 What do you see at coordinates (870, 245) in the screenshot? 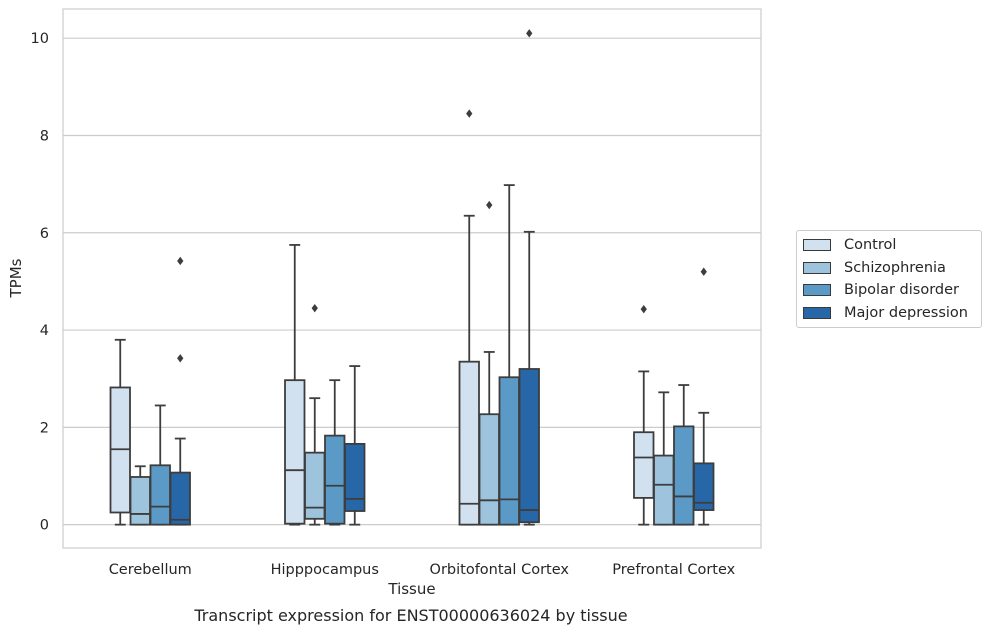
I see `legend-label: Control` at bounding box center [870, 245].